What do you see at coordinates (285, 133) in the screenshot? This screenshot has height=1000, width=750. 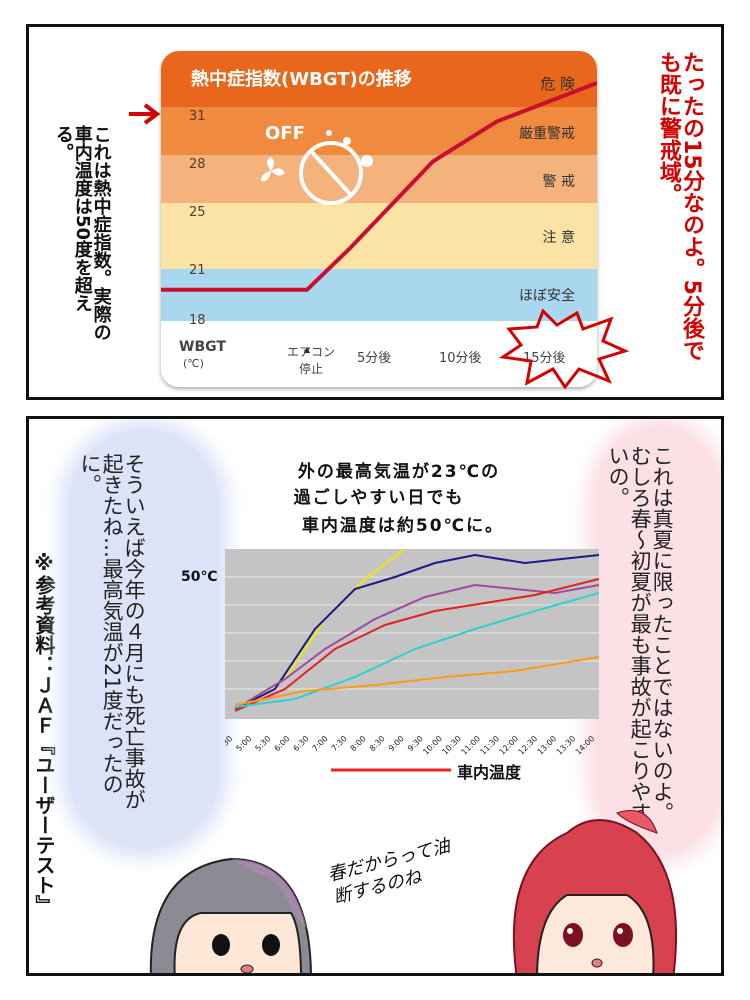 I see `off-label: OFF` at bounding box center [285, 133].